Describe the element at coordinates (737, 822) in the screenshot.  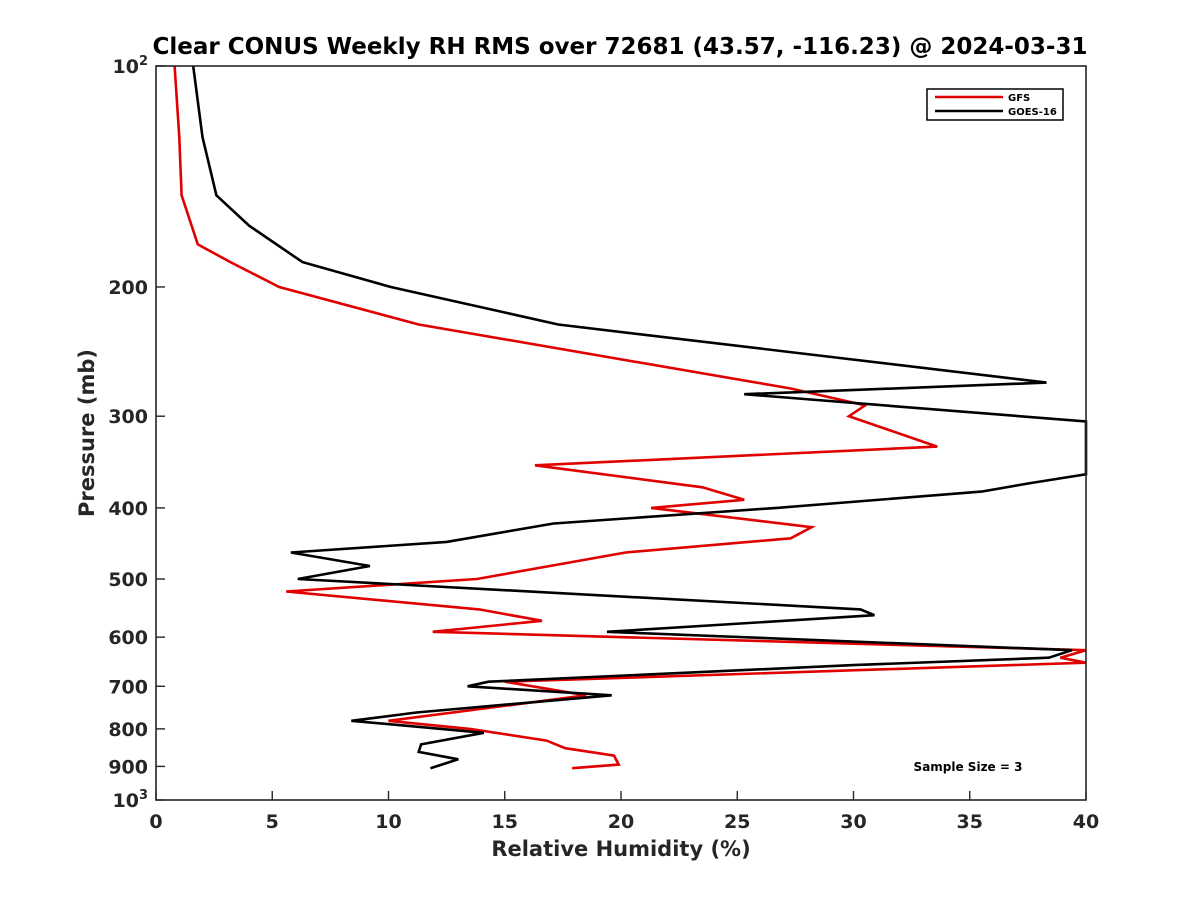
I see `x-tick-label: 25` at that location.